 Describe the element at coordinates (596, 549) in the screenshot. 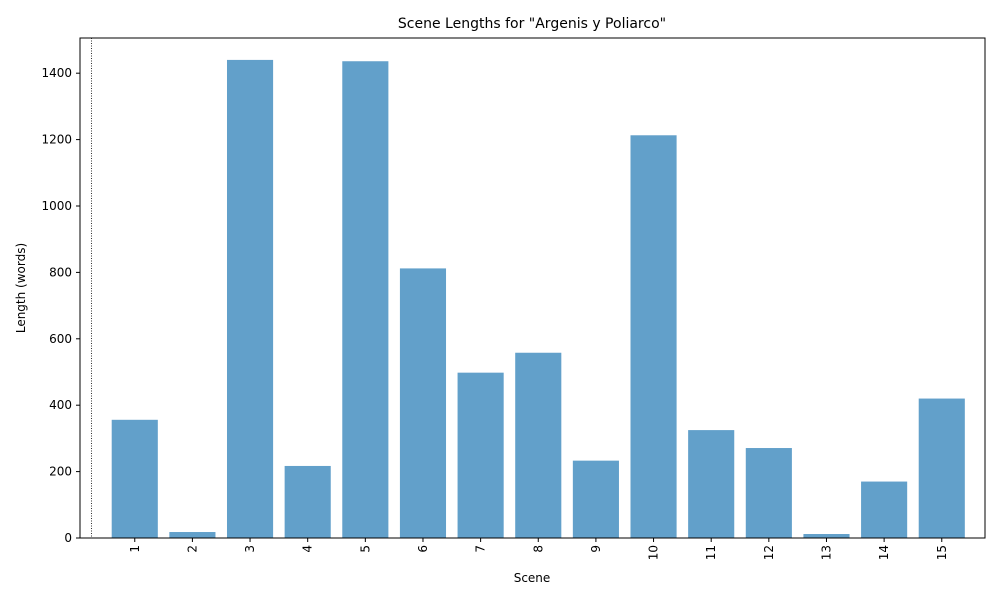

I see `x-tick-label-9: 9` at that location.